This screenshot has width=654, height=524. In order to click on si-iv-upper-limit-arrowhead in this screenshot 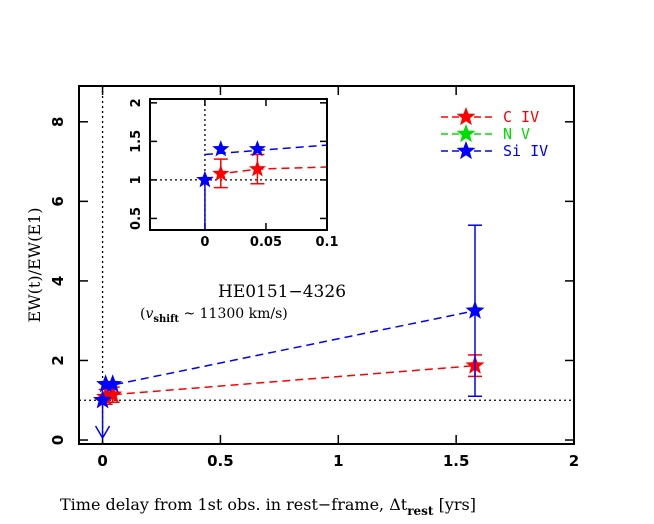, I will do `click(102, 432)`.